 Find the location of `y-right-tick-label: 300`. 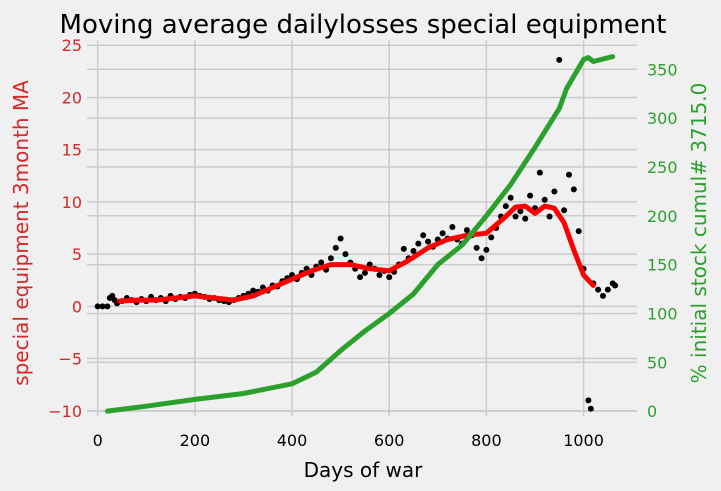

y-right-tick-label: 300 is located at coordinates (662, 118).